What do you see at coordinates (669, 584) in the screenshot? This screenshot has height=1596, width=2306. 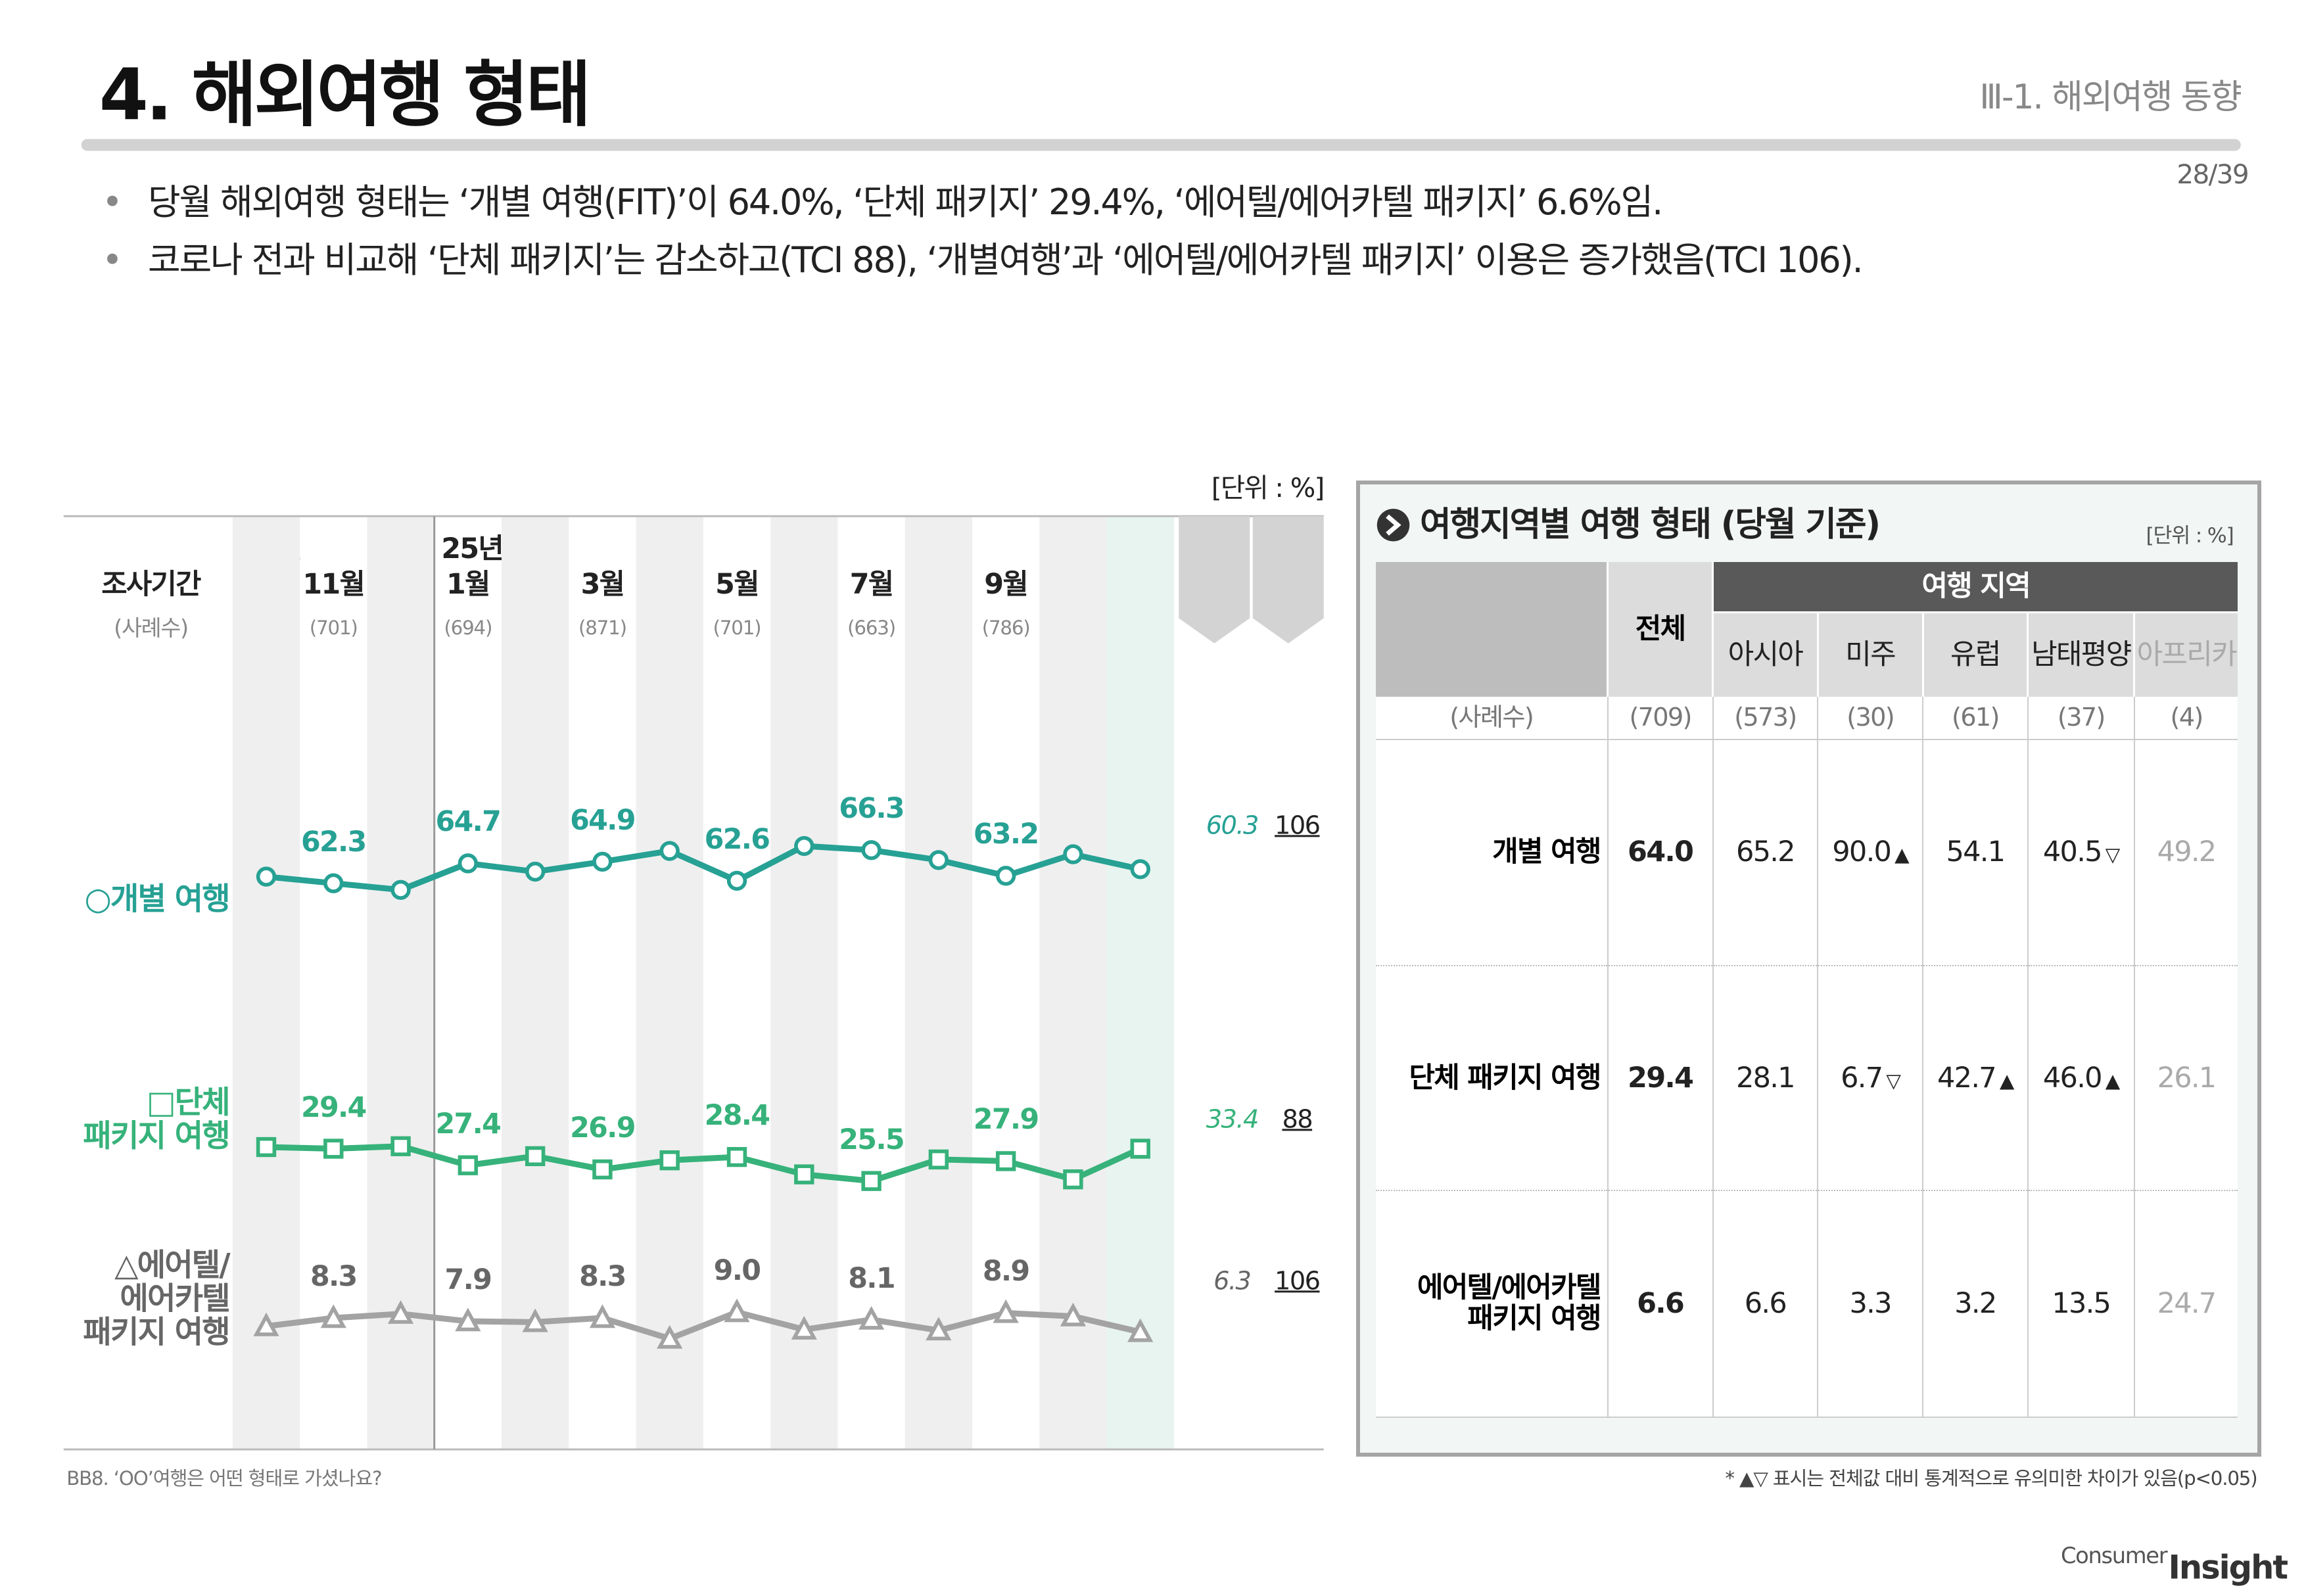 I see `x-tick-label: 4월` at bounding box center [669, 584].